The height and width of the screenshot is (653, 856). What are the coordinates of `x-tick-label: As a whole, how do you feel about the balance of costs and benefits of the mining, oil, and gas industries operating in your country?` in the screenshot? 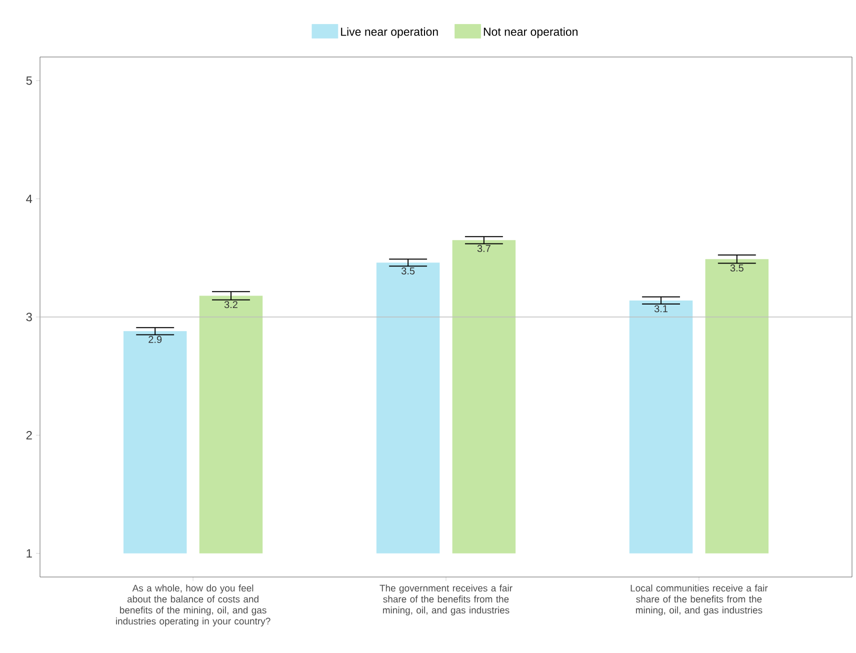 It's located at (193, 605).